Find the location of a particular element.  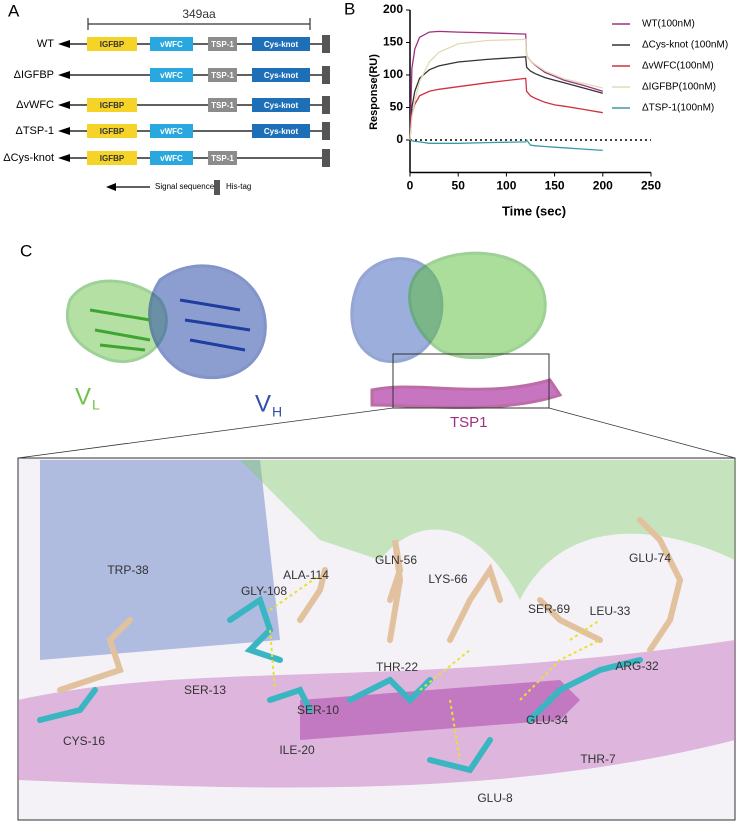

x-tick-label: 250 is located at coordinates (651, 186).